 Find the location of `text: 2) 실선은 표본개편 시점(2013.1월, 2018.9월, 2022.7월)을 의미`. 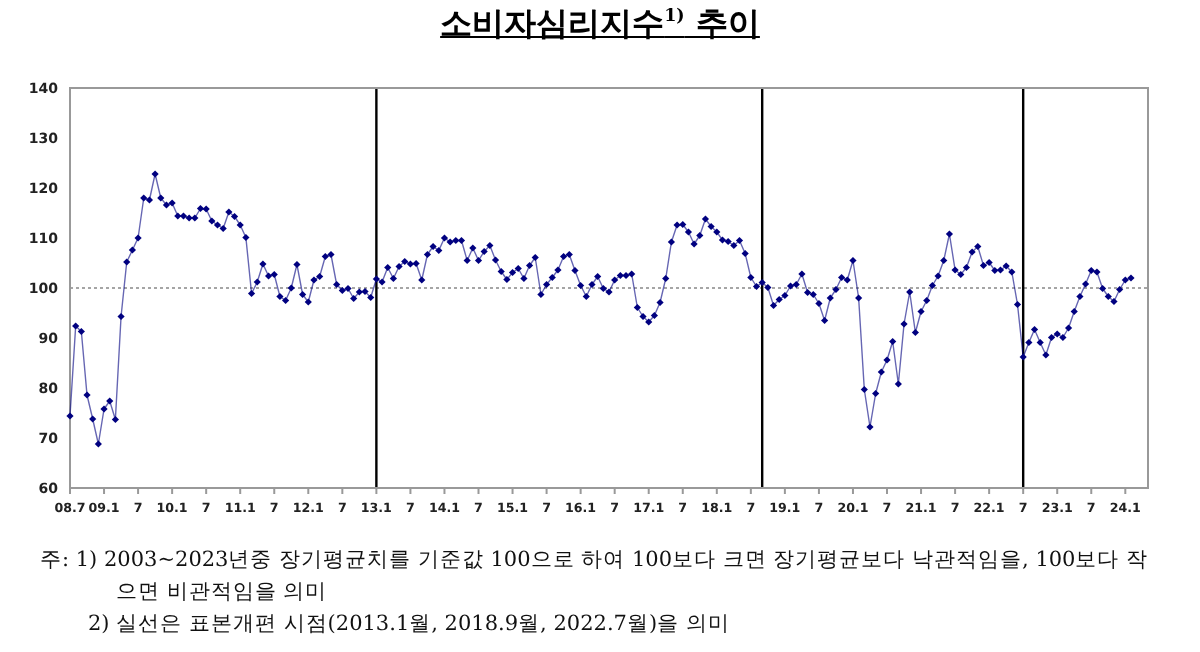

text: 2) 실선은 표본개편 시점(2013.1월, 2018.9월, 2022.7월)을 의미 is located at coordinates (409, 625).